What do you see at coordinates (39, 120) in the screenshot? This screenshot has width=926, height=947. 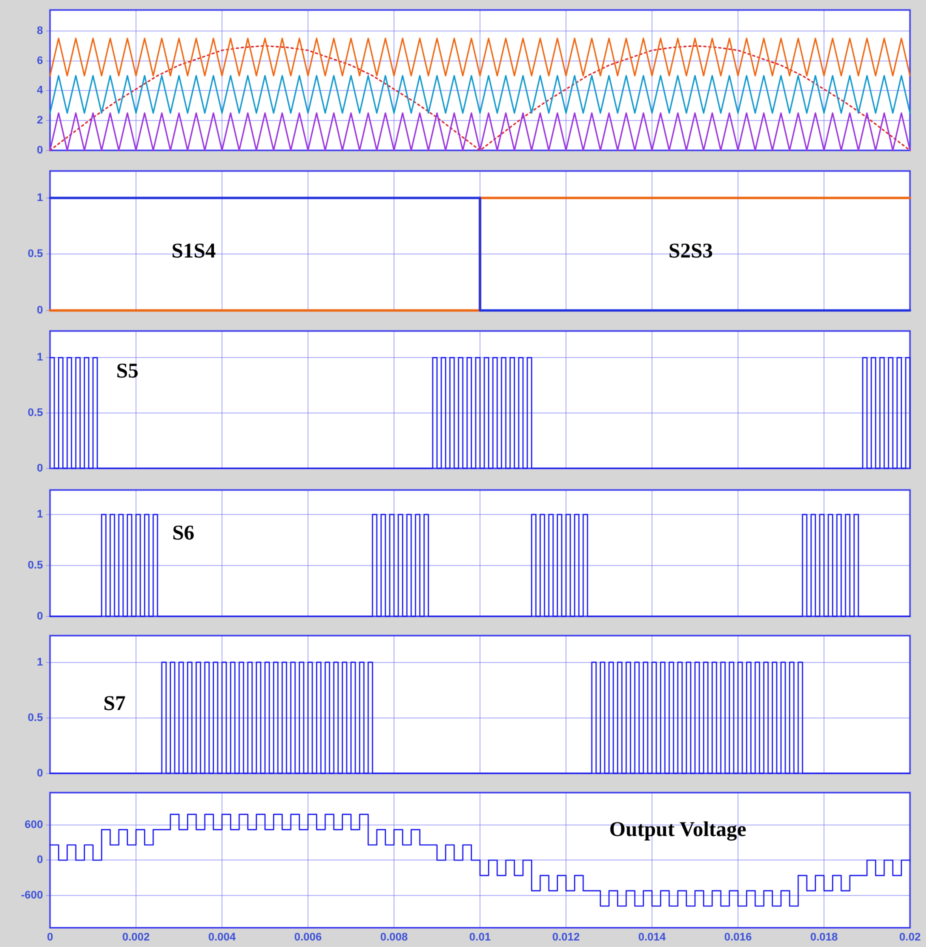 I see `y-tick-label: 2` at bounding box center [39, 120].